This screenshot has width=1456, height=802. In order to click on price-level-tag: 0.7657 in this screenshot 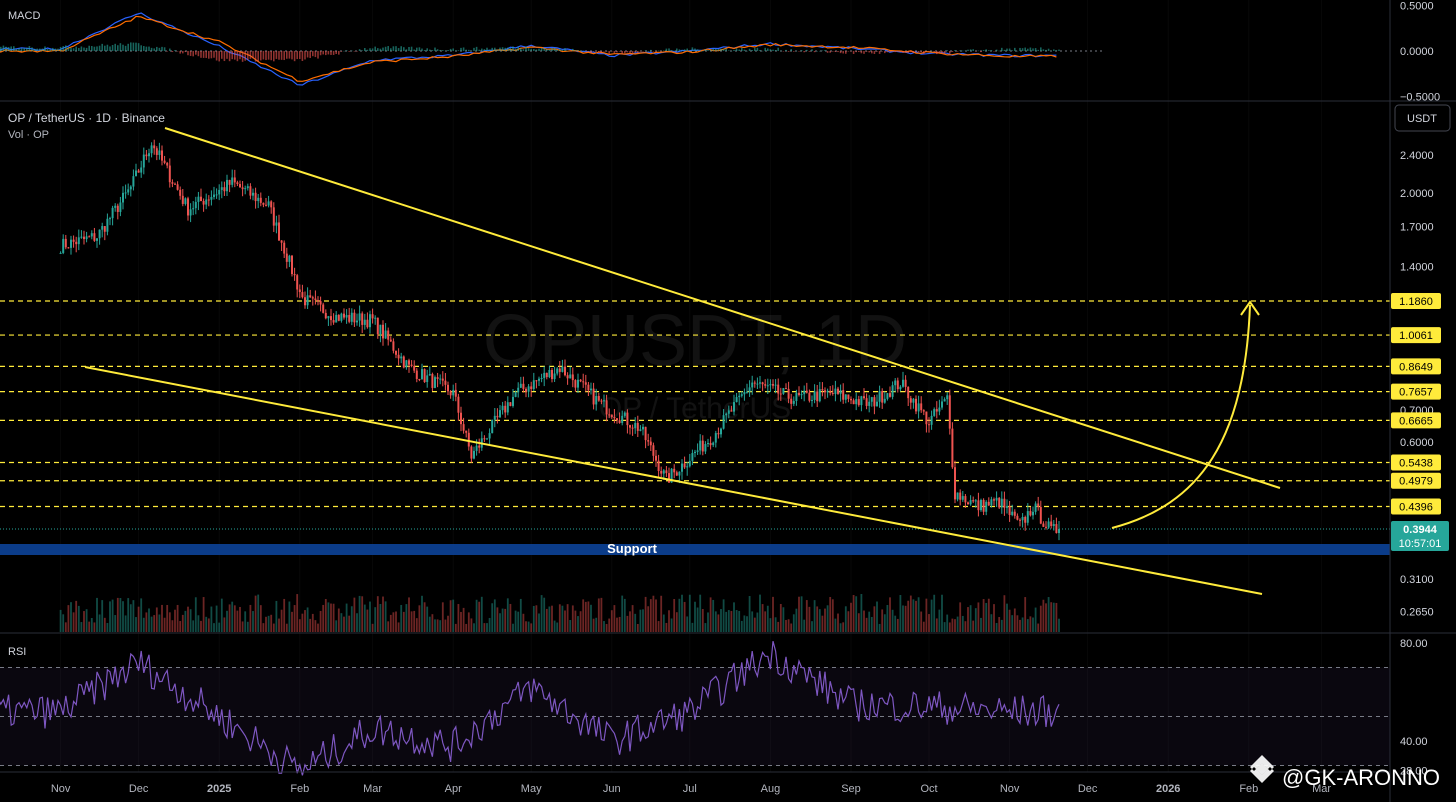, I will do `click(1416, 391)`.